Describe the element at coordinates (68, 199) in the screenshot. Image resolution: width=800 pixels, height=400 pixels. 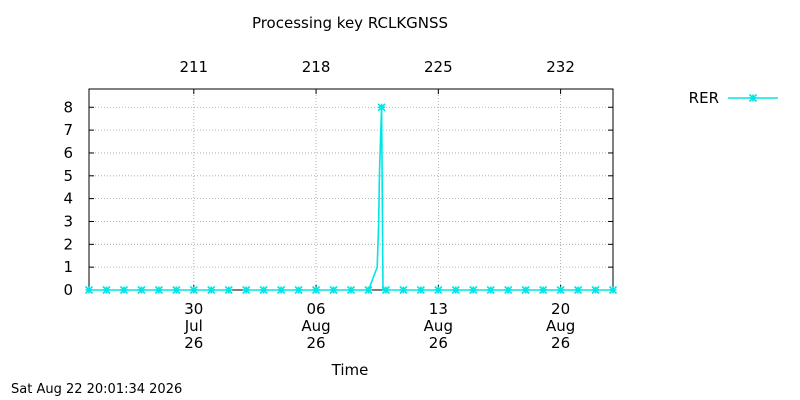
I see `y-tick-label: 4` at that location.